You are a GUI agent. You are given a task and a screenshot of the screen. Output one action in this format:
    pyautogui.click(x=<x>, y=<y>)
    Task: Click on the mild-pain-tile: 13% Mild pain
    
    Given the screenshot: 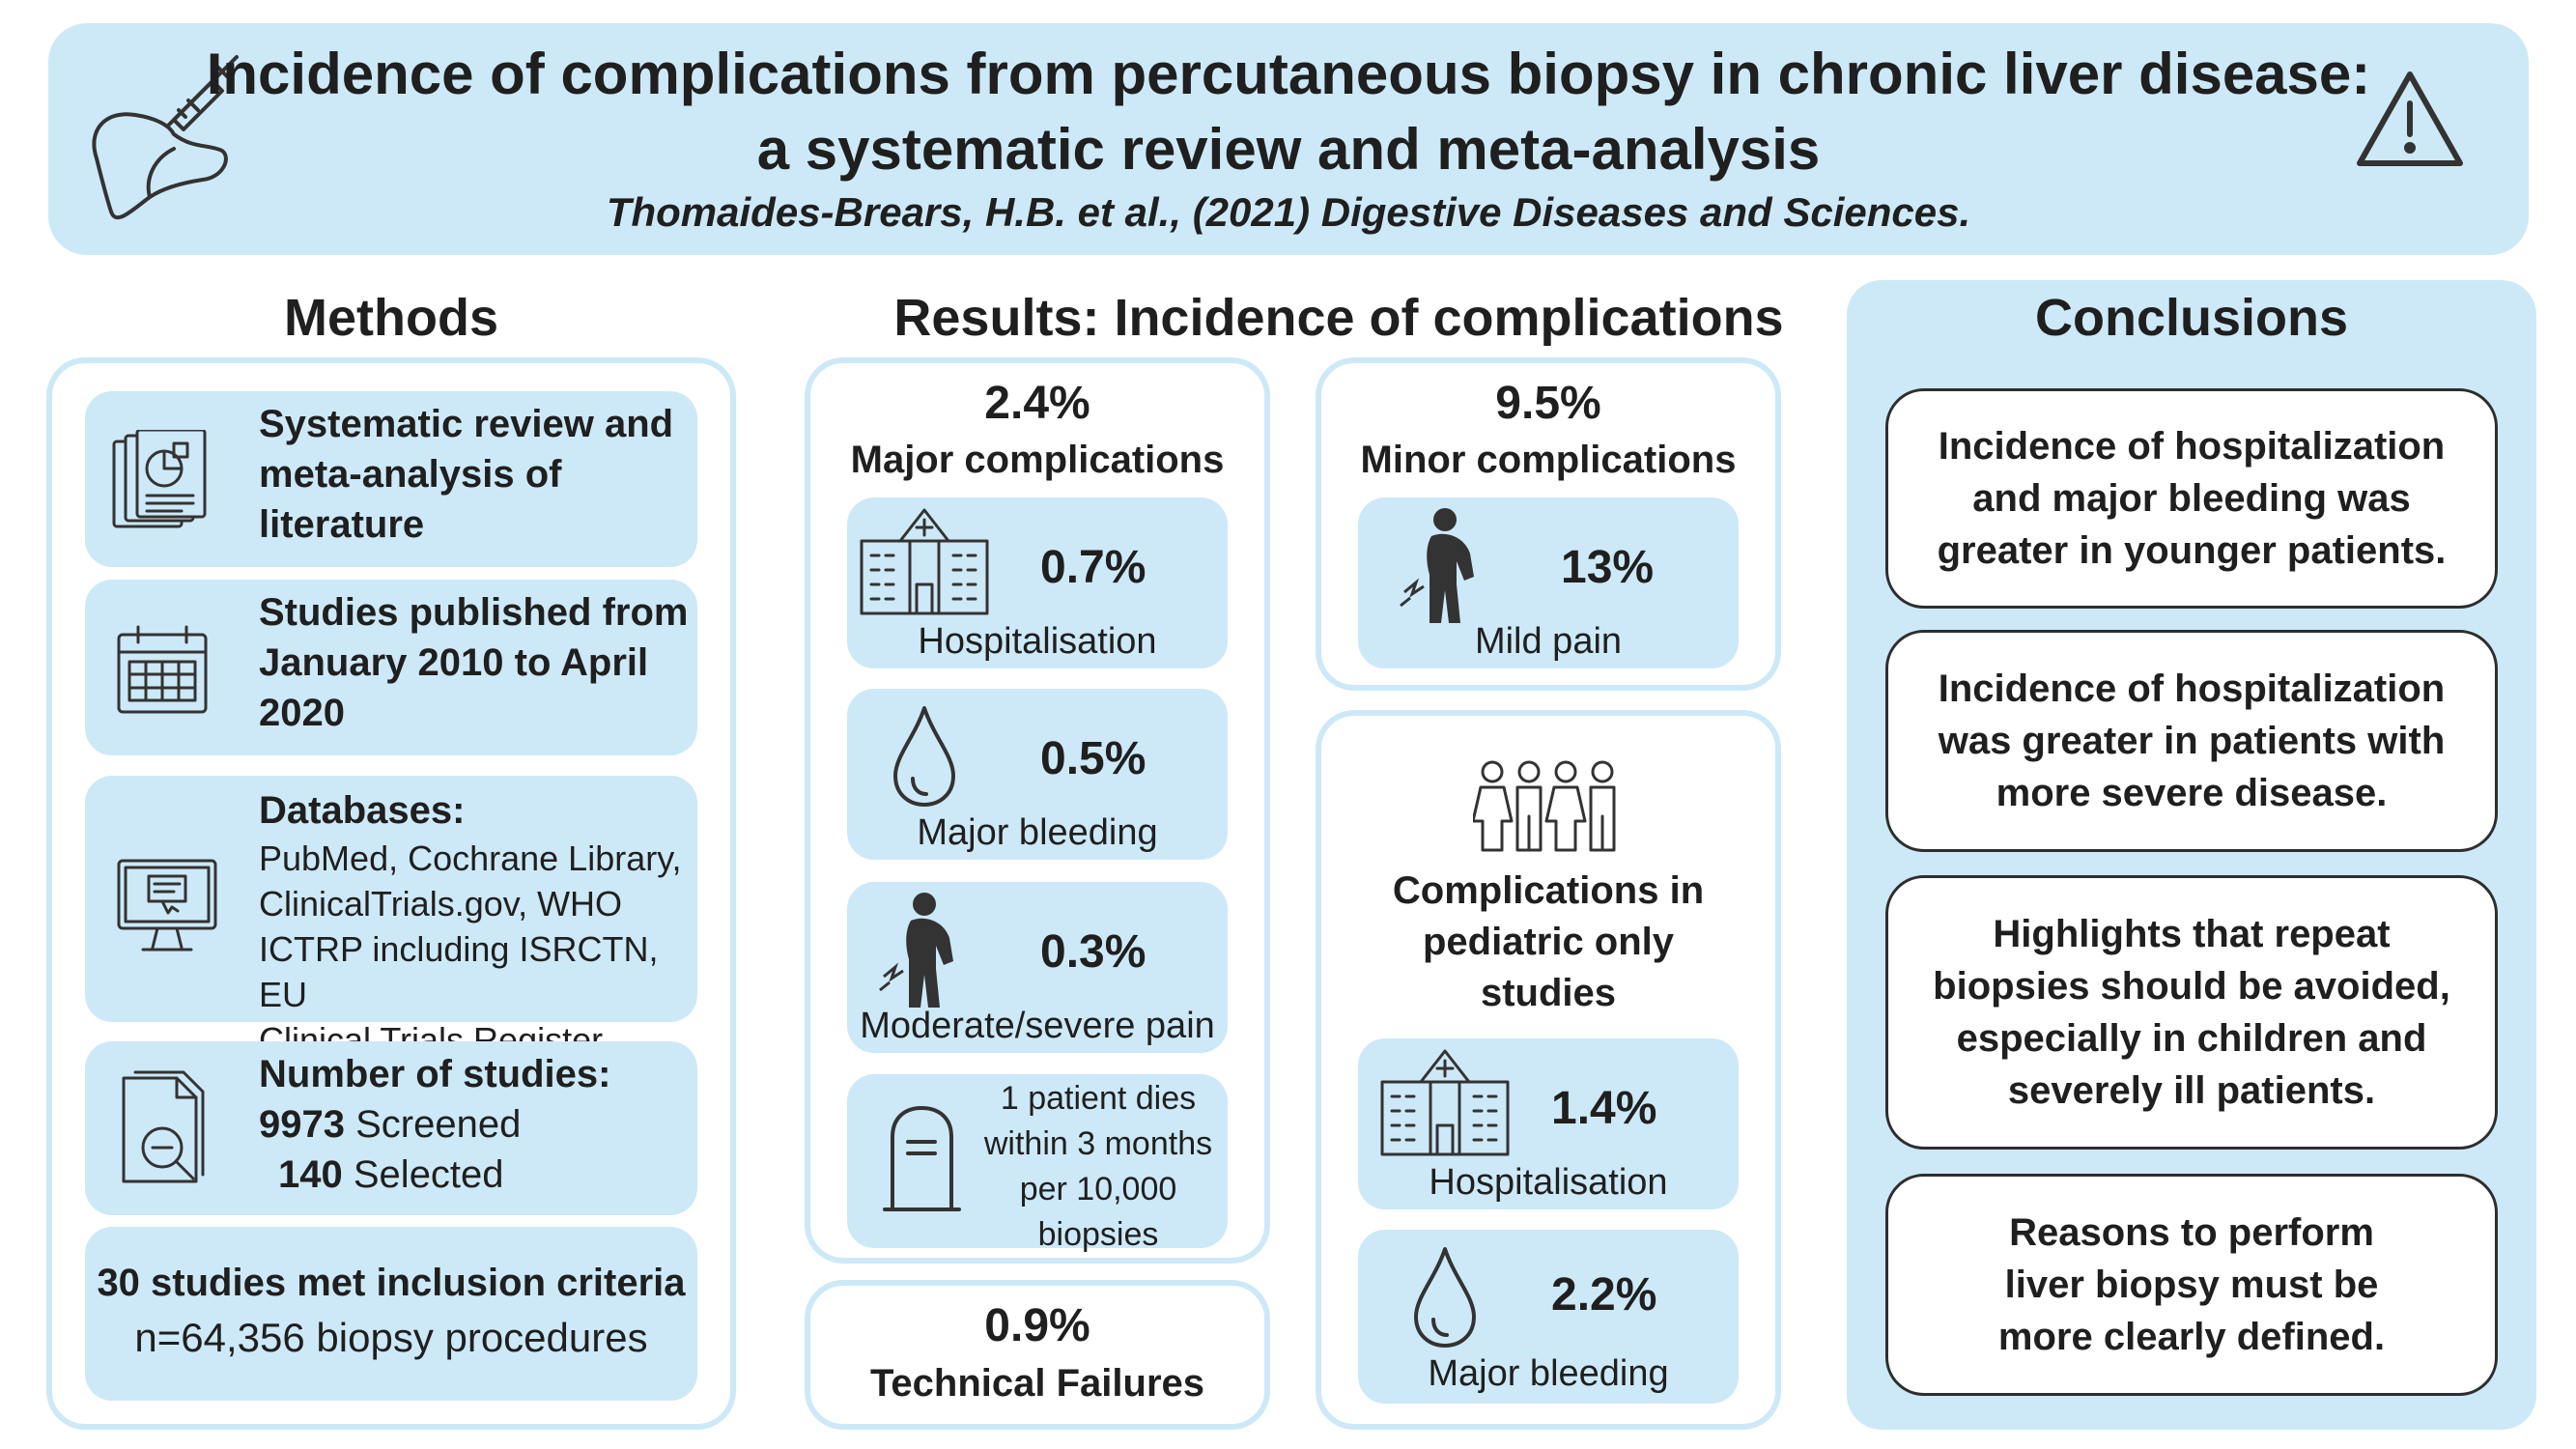 What is the action you would take?
    pyautogui.click(x=1548, y=582)
    